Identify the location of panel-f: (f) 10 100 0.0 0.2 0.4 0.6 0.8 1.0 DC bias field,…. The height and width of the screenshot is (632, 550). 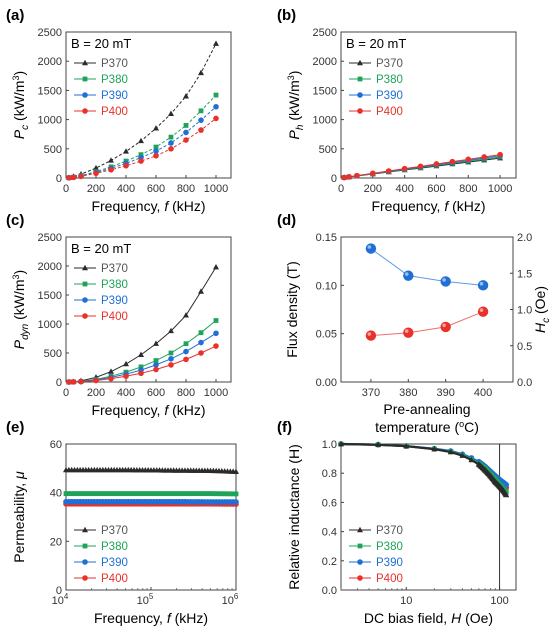
(397, 522).